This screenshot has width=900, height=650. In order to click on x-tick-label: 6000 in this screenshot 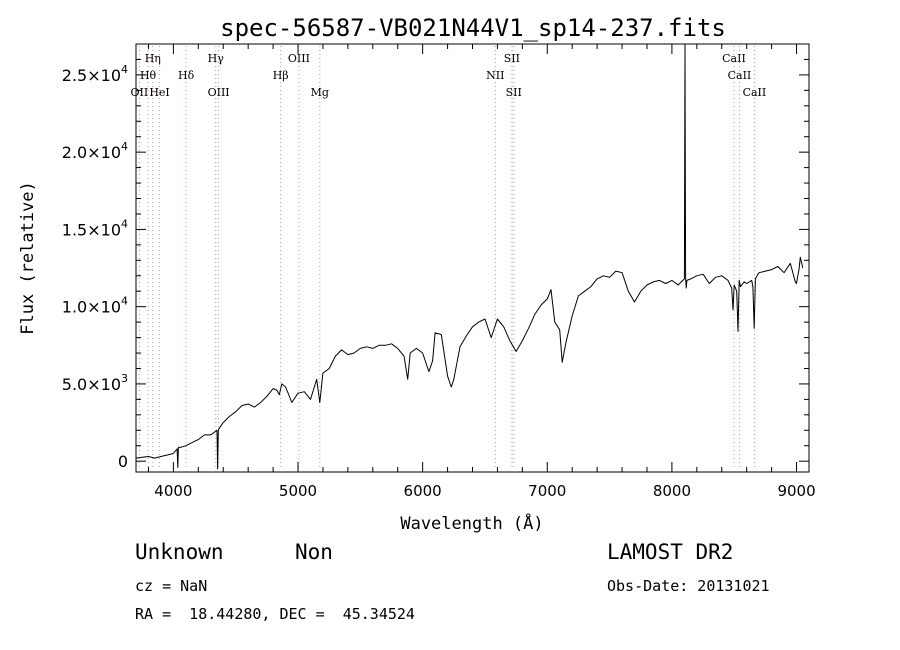, I will do `click(423, 491)`.